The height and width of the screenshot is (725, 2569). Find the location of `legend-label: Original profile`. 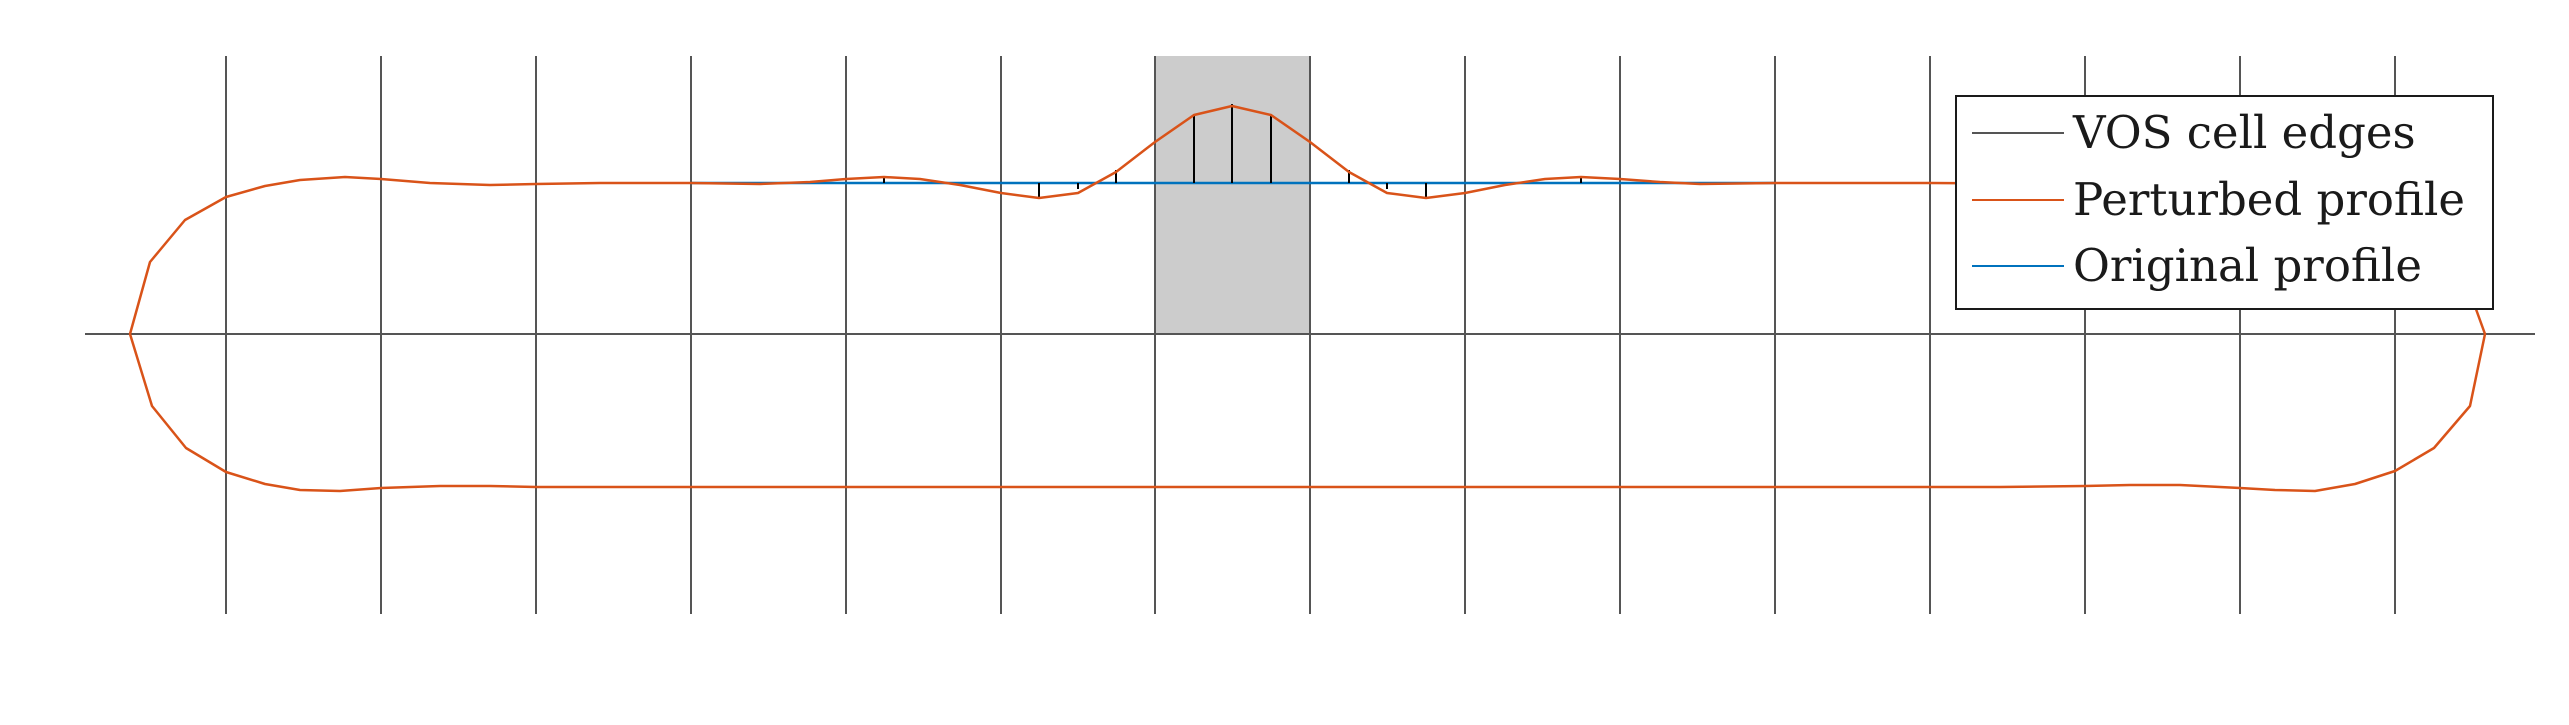

legend-label: Original profile is located at coordinates (2247, 265).